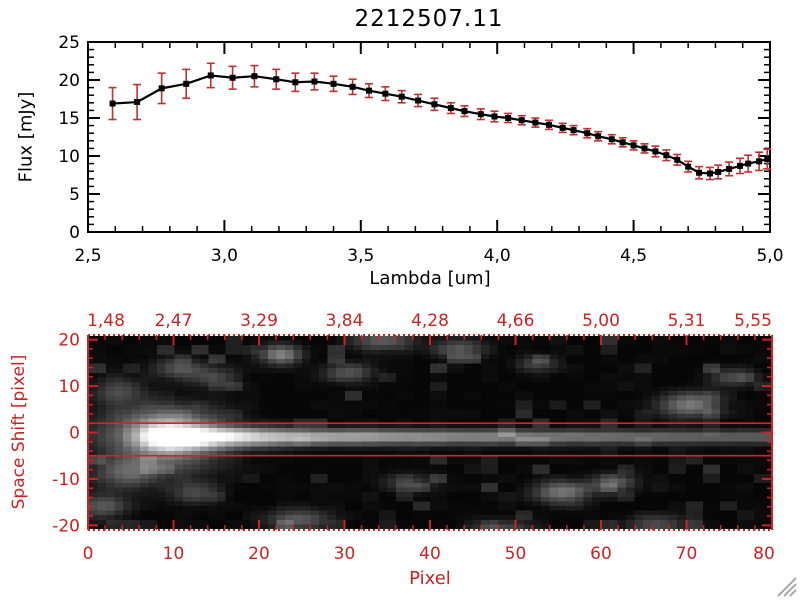 This screenshot has width=800, height=600. Describe the element at coordinates (66, 480) in the screenshot. I see `y-tick-label: -10` at that location.